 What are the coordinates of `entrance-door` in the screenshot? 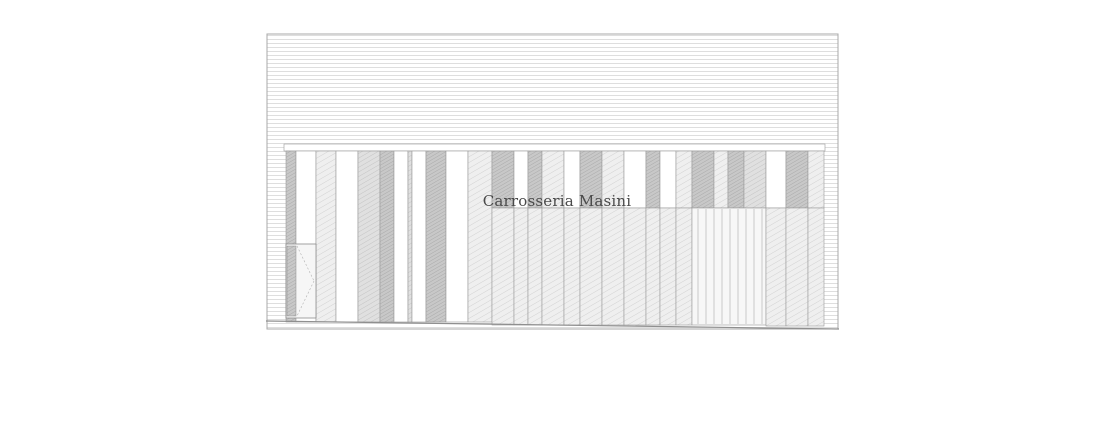 It's located at (301, 281).